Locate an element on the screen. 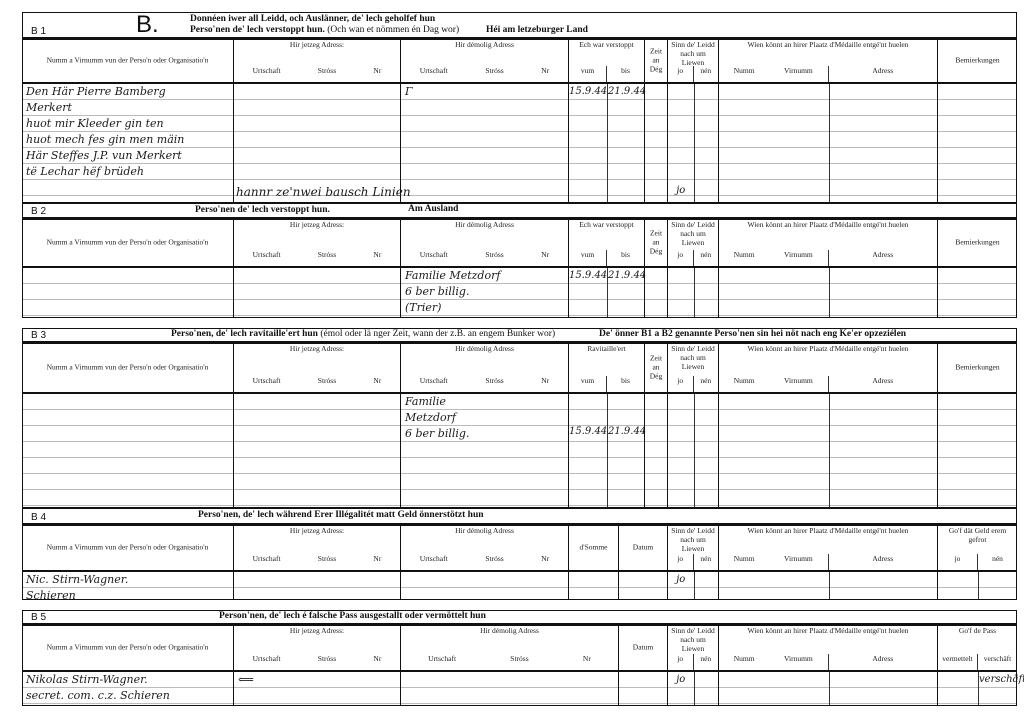 The width and height of the screenshot is (1024, 712). subheader-virnumm: Virnumm is located at coordinates (798, 658).